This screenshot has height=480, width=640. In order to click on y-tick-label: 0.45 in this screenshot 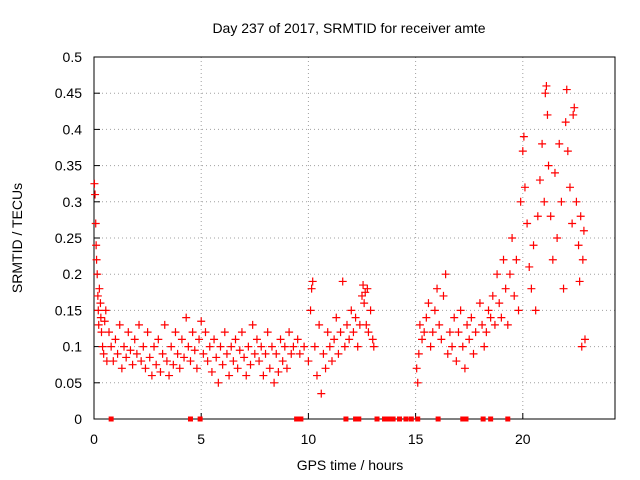, I will do `click(68, 93)`.